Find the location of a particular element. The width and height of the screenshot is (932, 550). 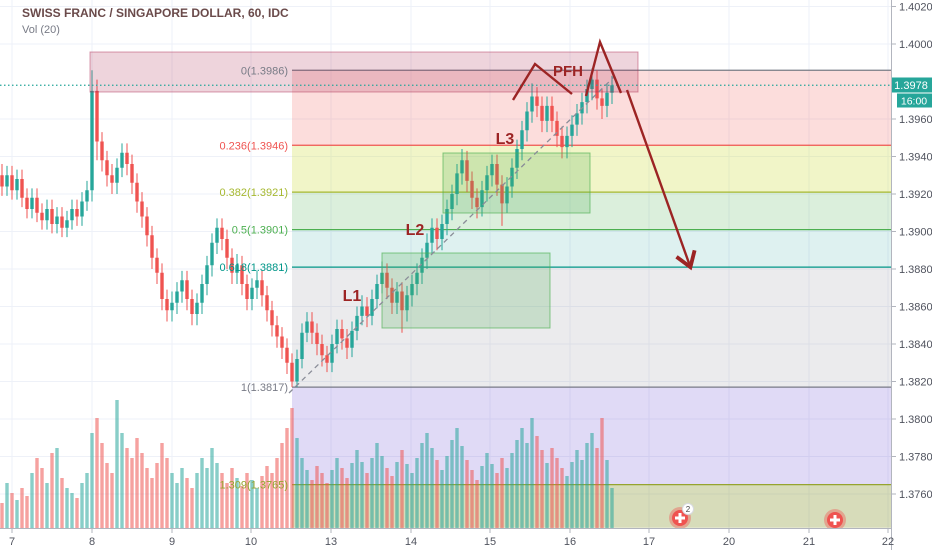

swiss-flag-event-marker is located at coordinates (835, 520).